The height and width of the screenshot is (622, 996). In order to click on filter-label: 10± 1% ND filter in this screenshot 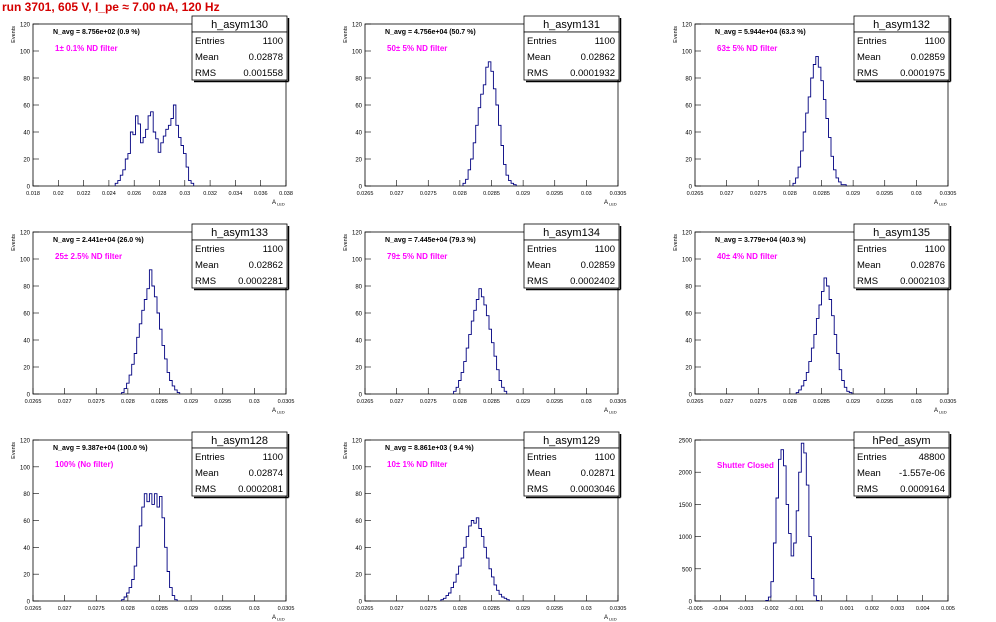, I will do `click(417, 464)`.